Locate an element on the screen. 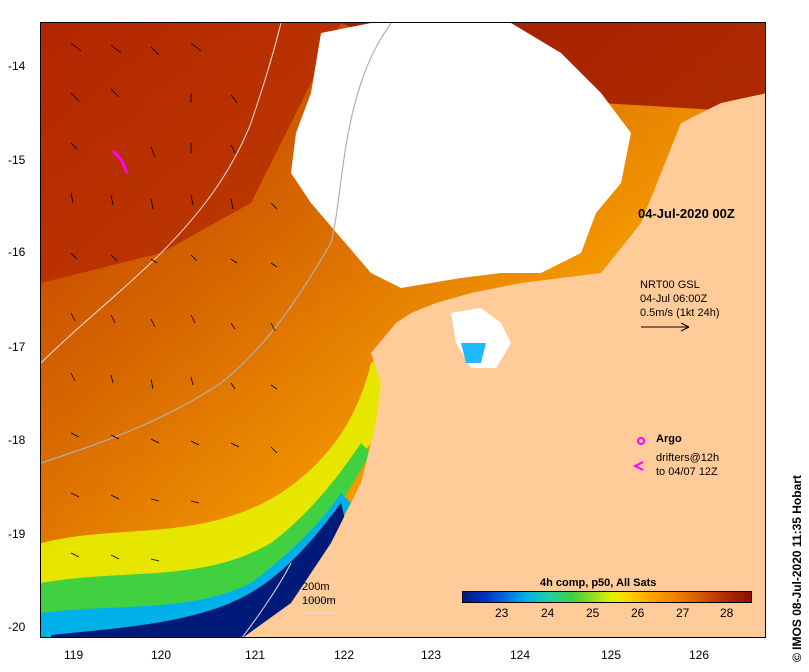  x-tick-124: 124 is located at coordinates (520, 655).